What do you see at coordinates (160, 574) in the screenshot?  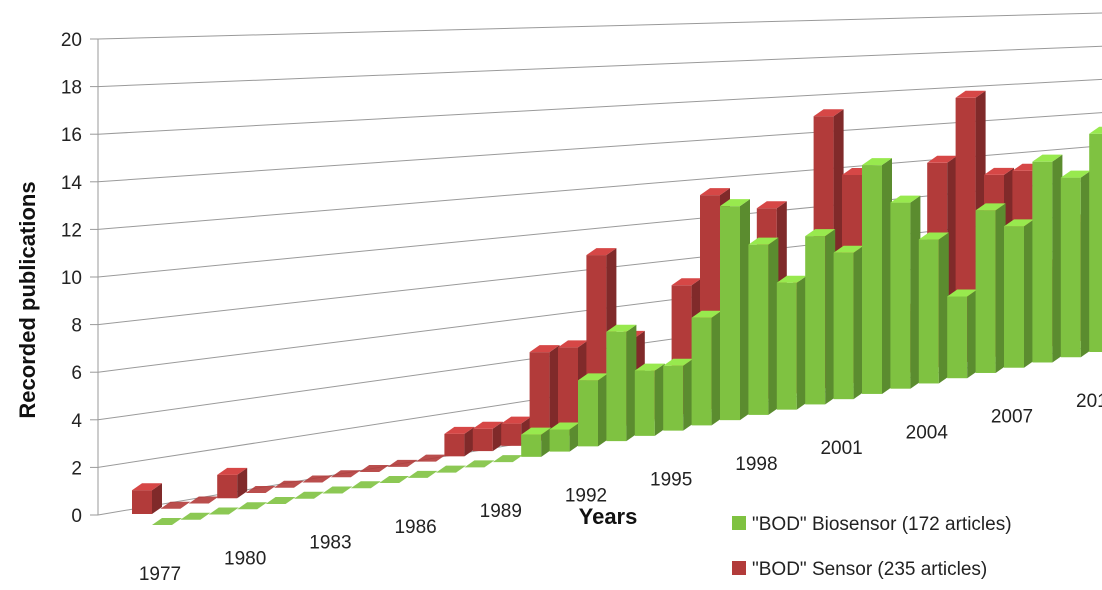 I see `x-tick-label: 1977` at bounding box center [160, 574].